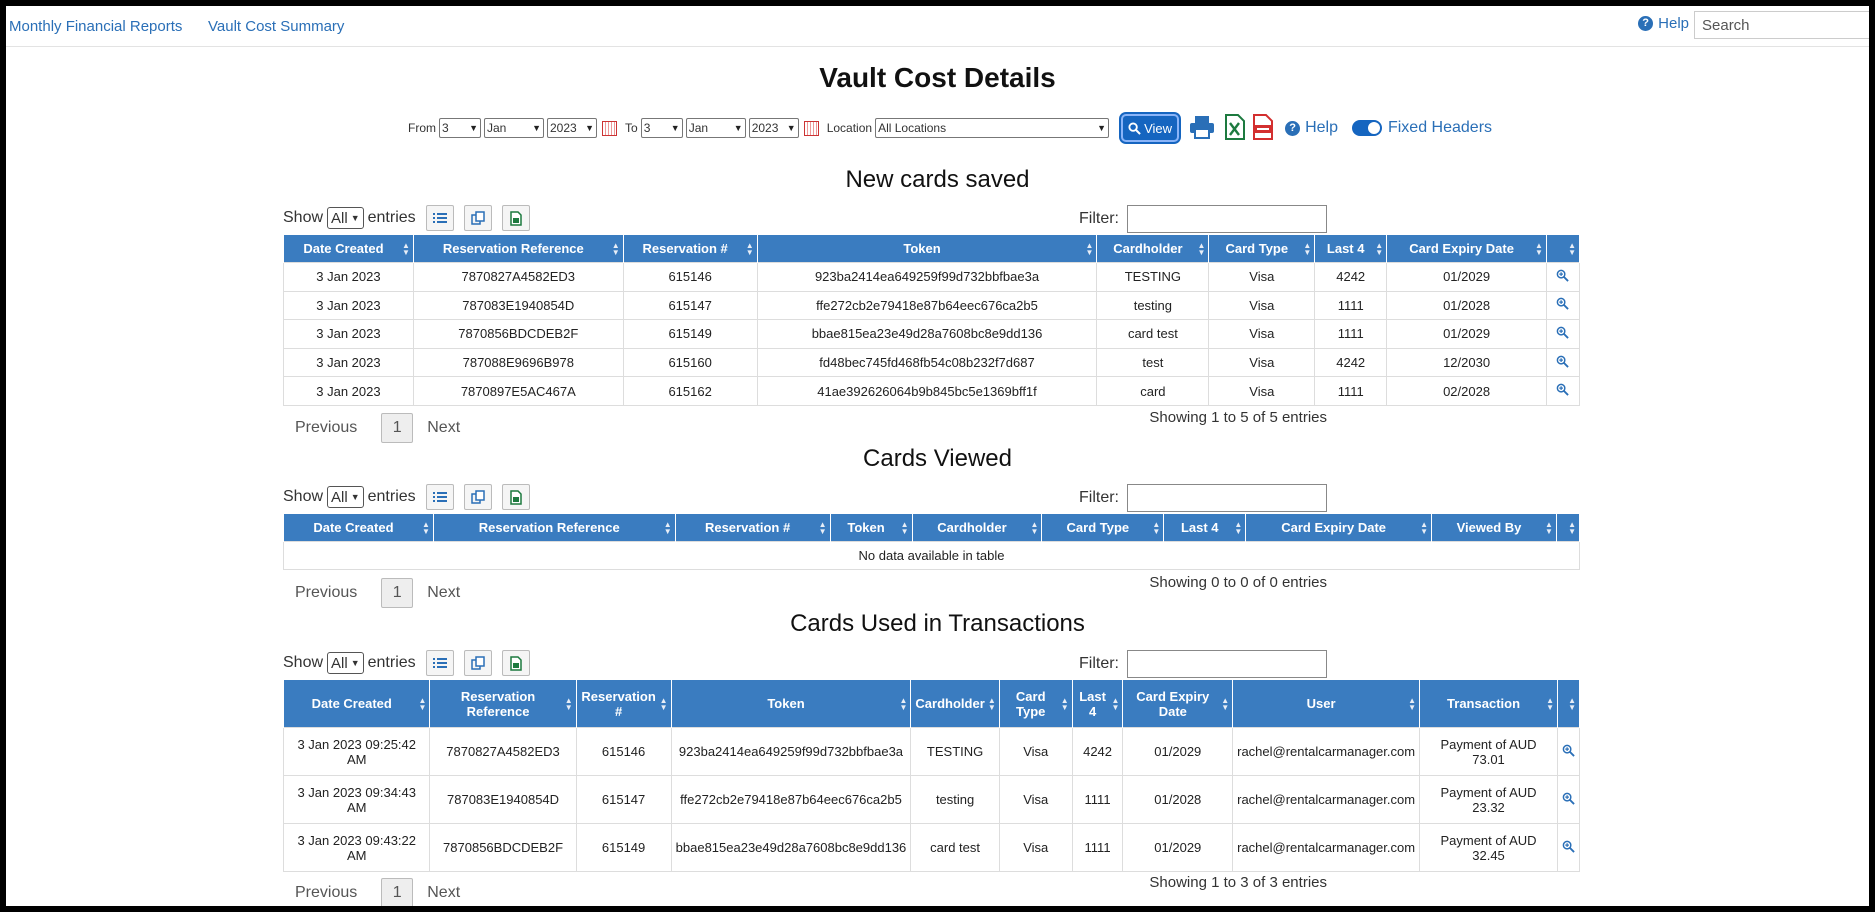 The image size is (1875, 912). What do you see at coordinates (276, 26) in the screenshot?
I see `vault-cost-summary-link: Vault Cost Summary` at bounding box center [276, 26].